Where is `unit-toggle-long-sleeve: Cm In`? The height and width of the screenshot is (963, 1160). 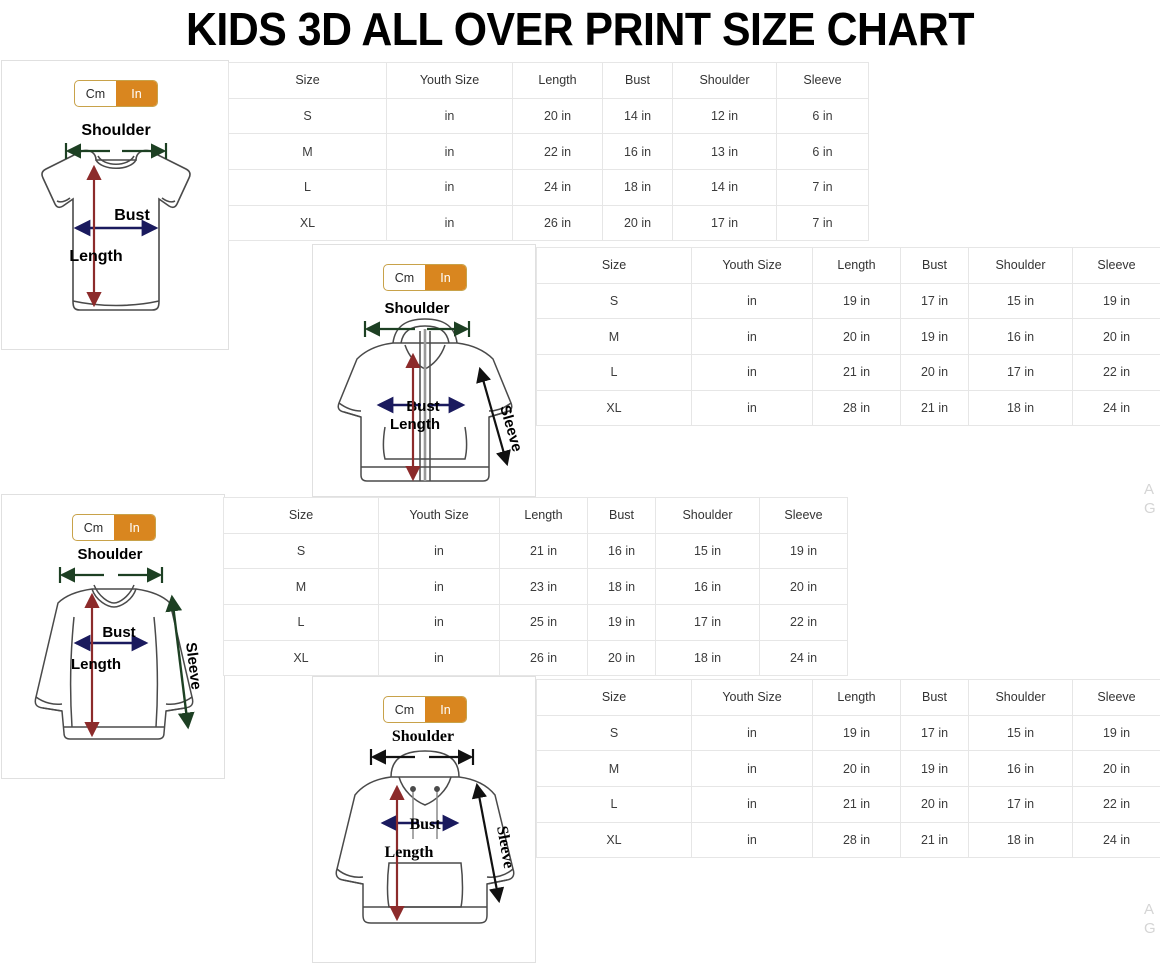
unit-toggle-long-sleeve: Cm In is located at coordinates (114, 527).